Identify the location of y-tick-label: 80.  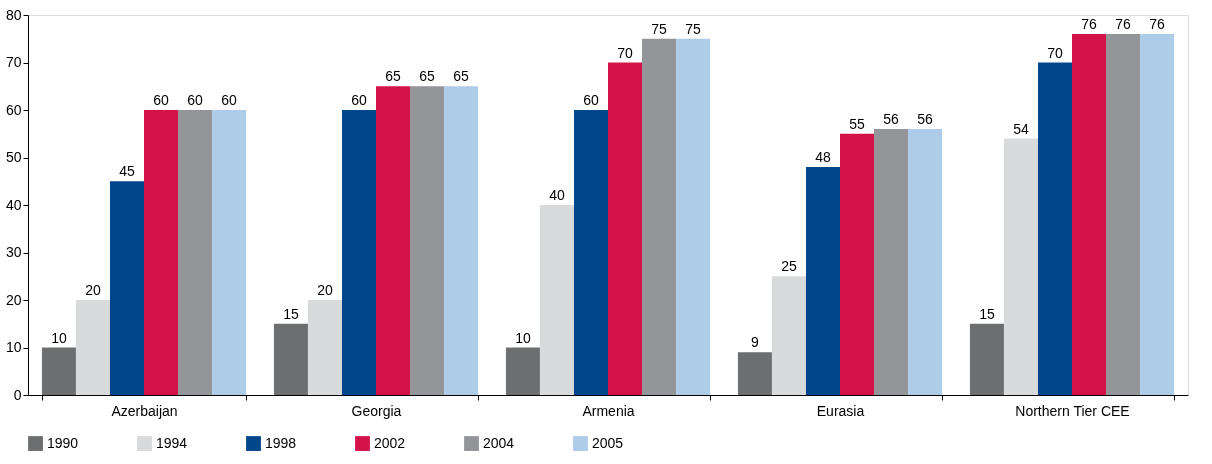
(13, 14).